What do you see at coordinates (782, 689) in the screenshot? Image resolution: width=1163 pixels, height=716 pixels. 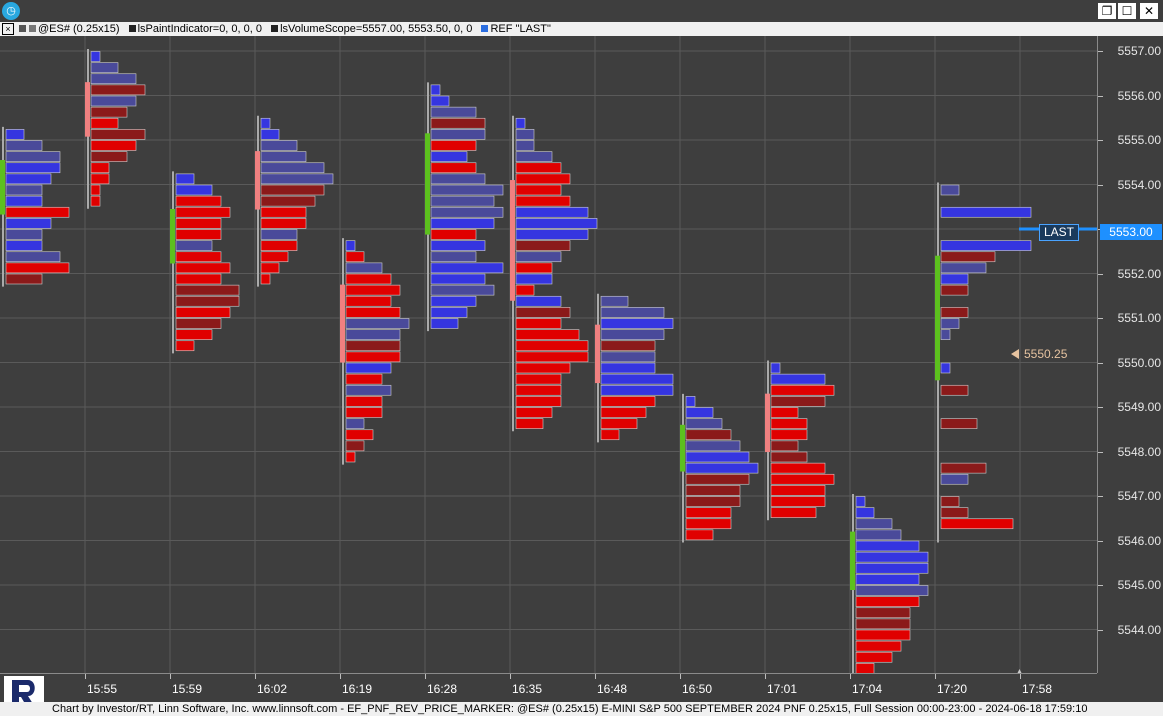 I see `time-tick-label: 17:01` at bounding box center [782, 689].